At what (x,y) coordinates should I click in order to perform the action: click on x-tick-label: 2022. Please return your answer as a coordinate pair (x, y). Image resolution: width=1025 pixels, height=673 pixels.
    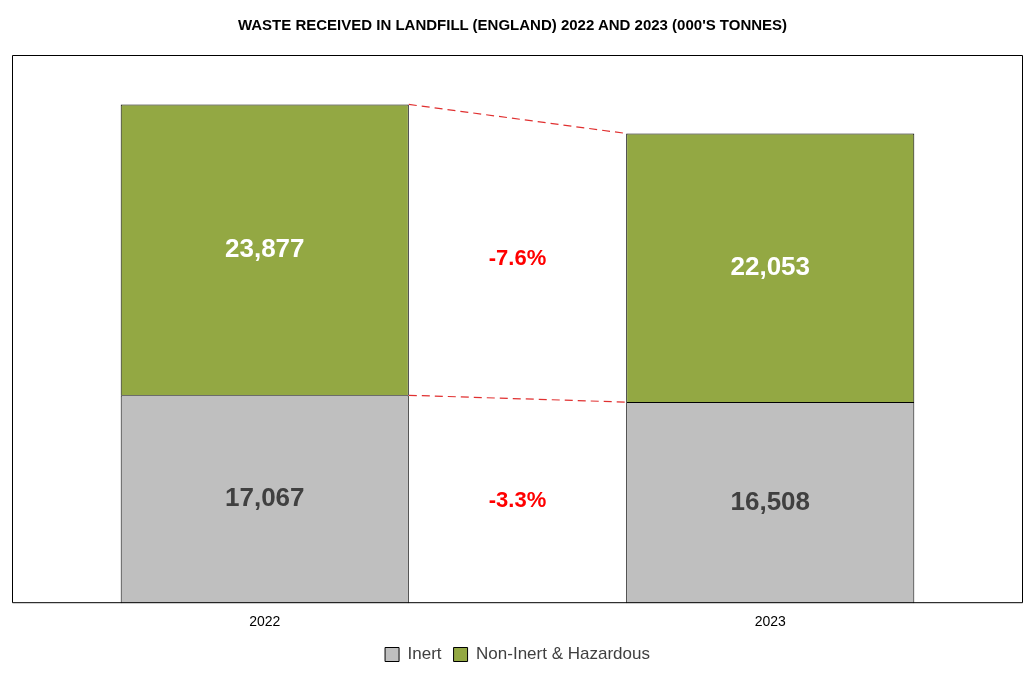
    Looking at the image, I should click on (265, 621).